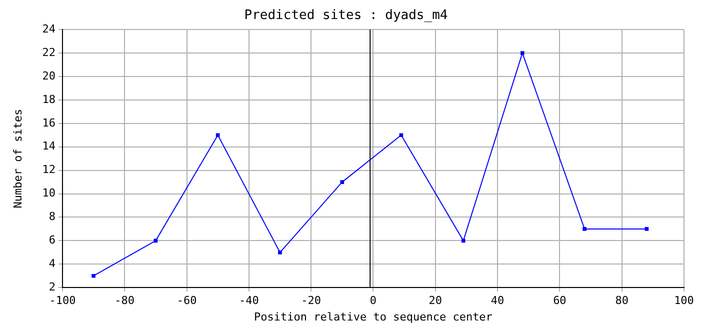 This screenshot has width=704, height=328. Describe the element at coordinates (497, 301) in the screenshot. I see `x-tick-label: 40` at that location.